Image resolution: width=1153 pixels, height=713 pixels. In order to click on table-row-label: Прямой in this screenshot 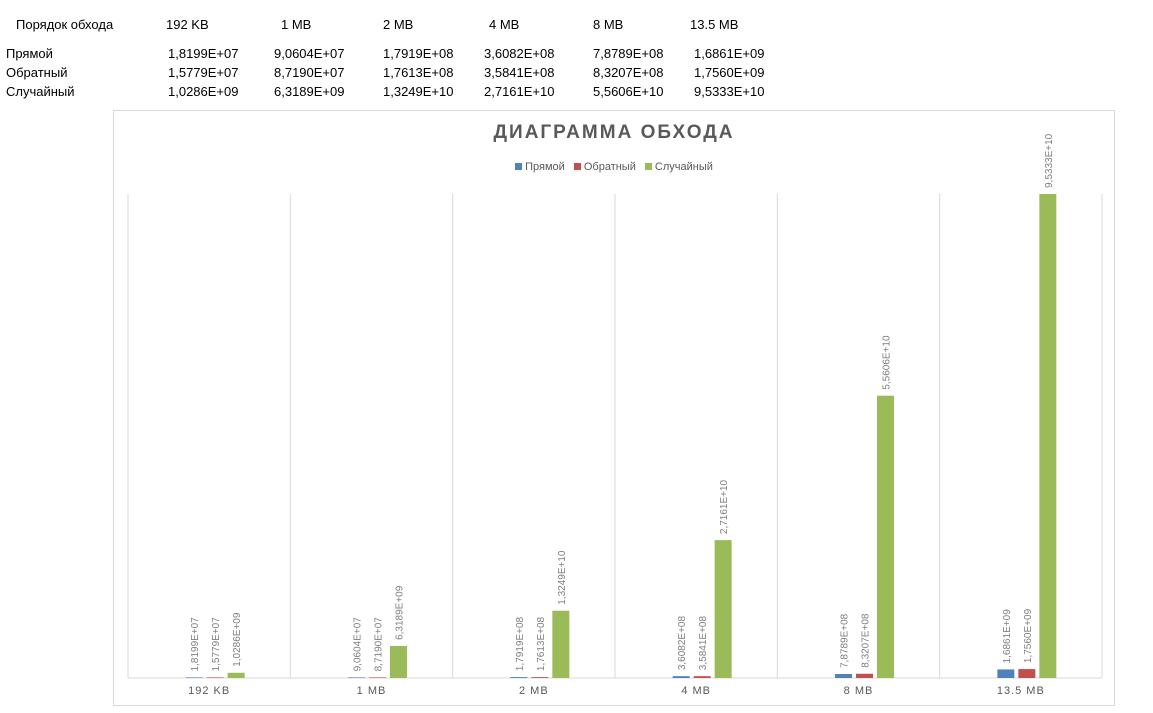, I will do `click(29, 53)`.